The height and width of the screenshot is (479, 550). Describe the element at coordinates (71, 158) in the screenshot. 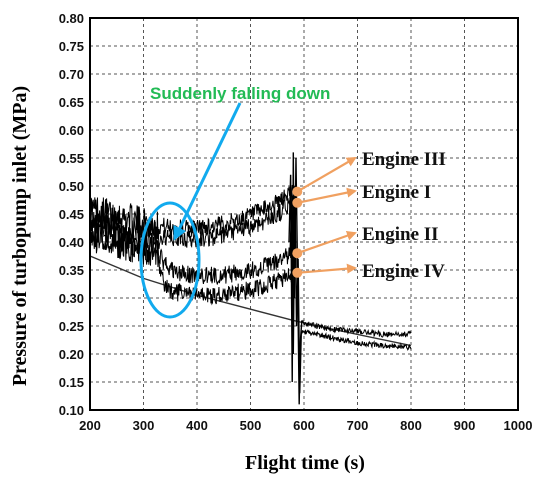

I see `y-tick-label: 0.55` at that location.